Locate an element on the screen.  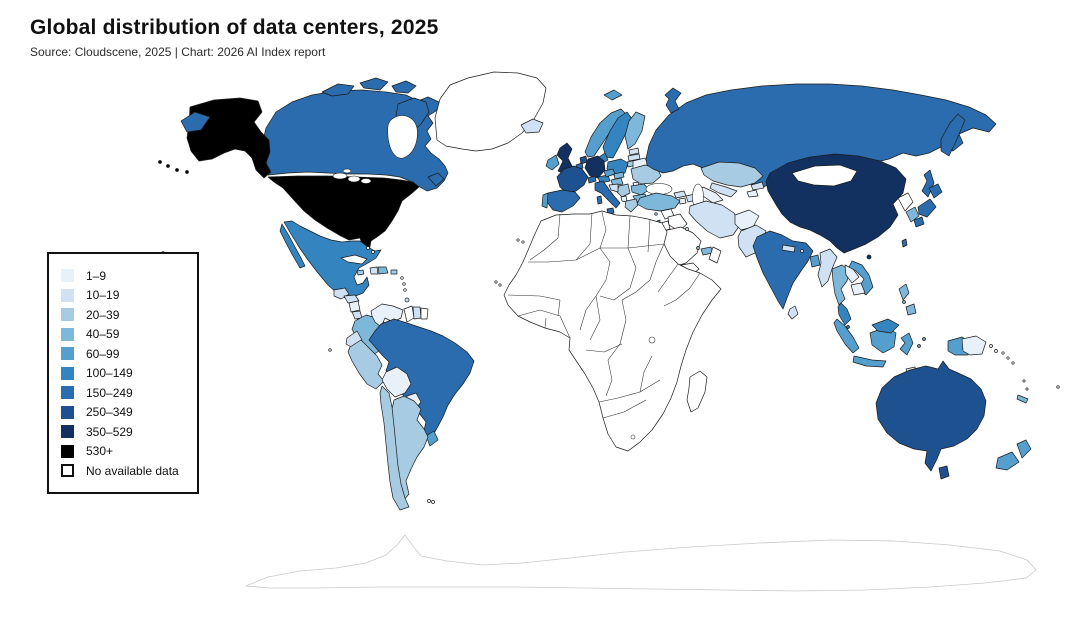
country-puerto-rico is located at coordinates (394, 272).